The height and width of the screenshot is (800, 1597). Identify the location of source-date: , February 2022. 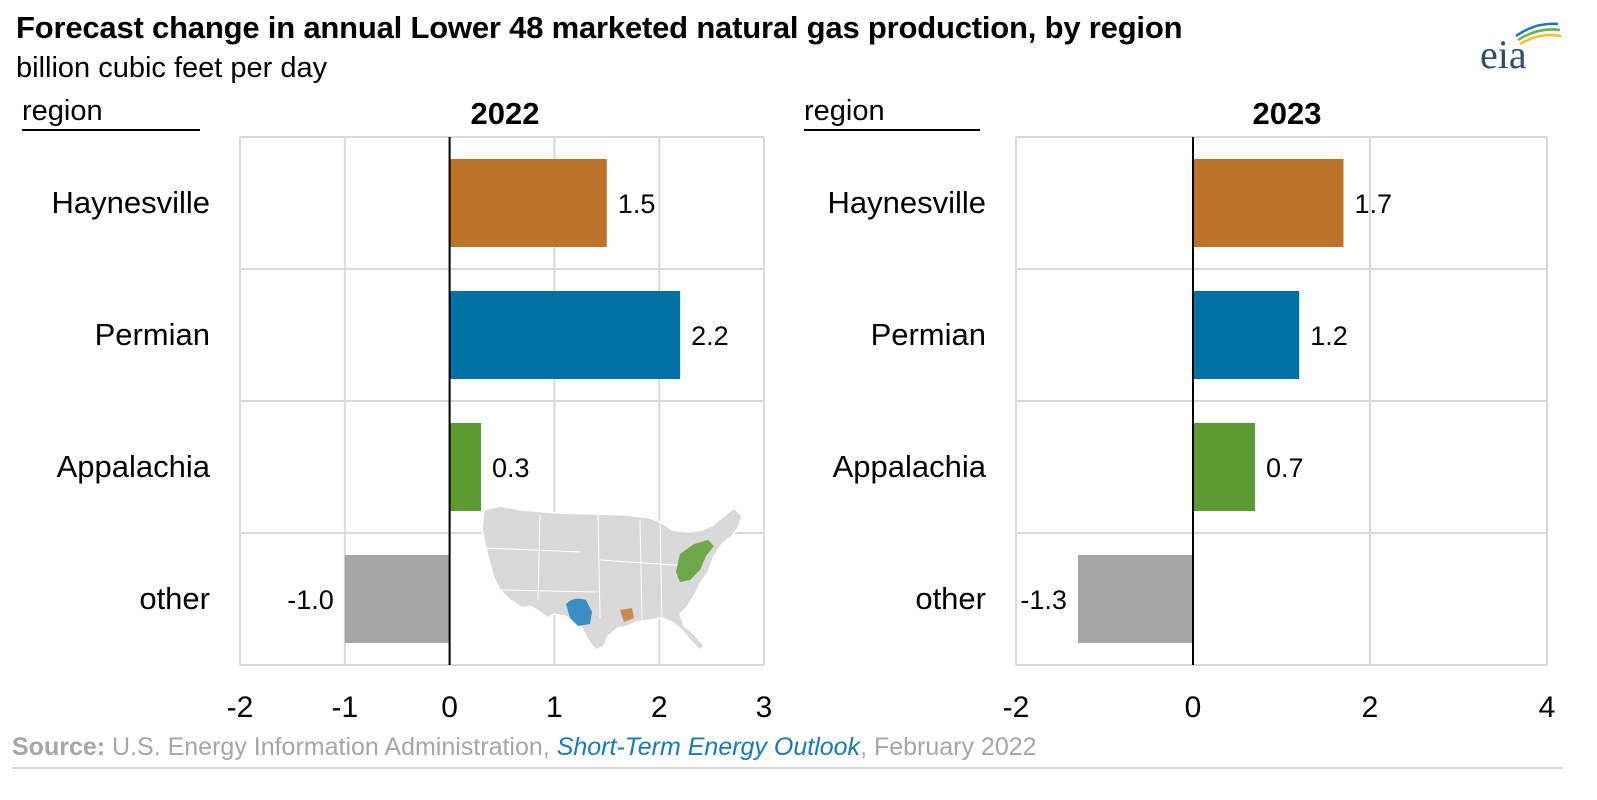
(948, 747).